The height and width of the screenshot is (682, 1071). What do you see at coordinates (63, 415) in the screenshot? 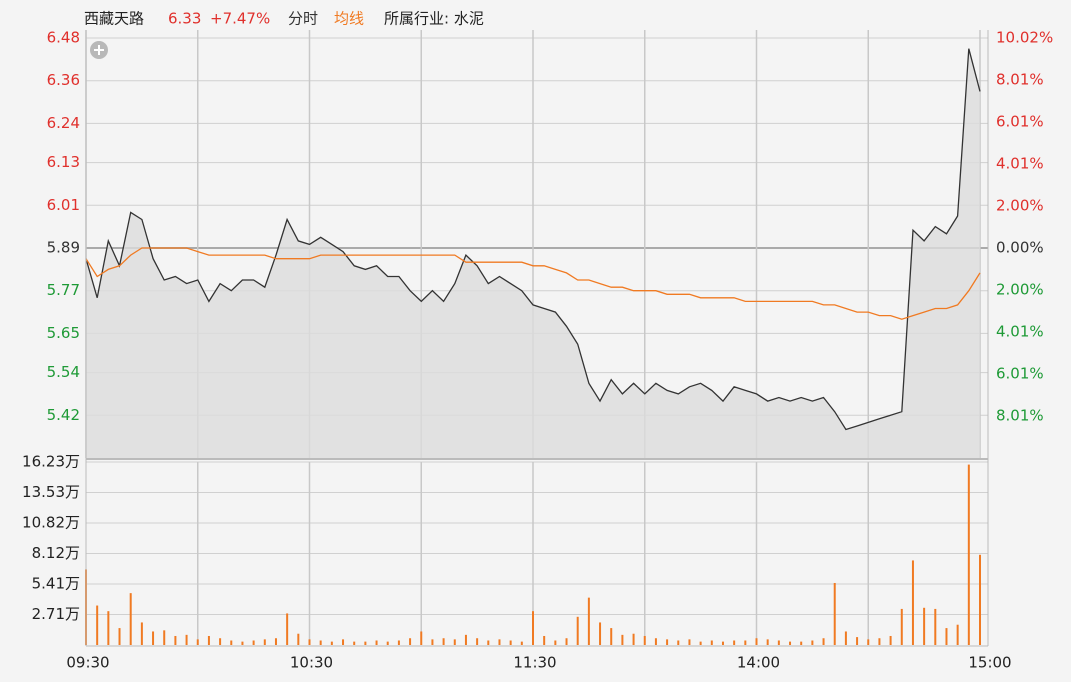
I see `y-tick-label: 5.42` at bounding box center [63, 415].